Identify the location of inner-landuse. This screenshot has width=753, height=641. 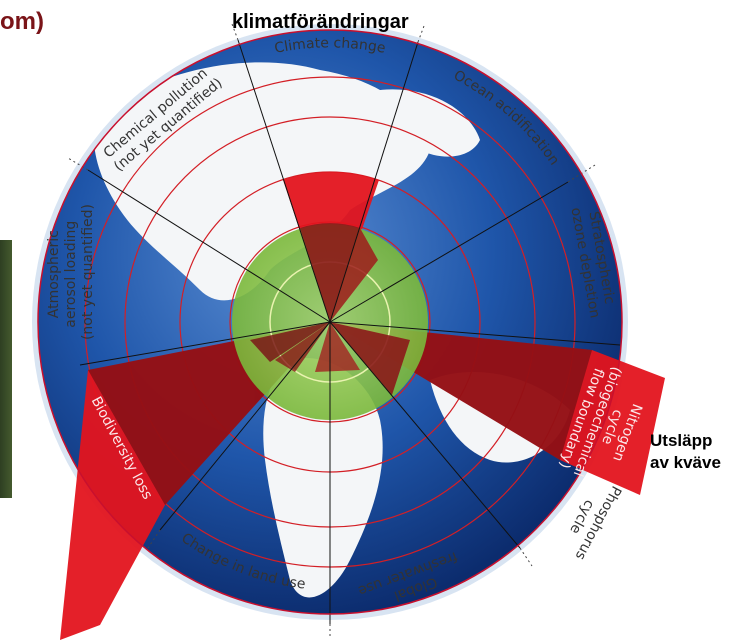
(302, 347).